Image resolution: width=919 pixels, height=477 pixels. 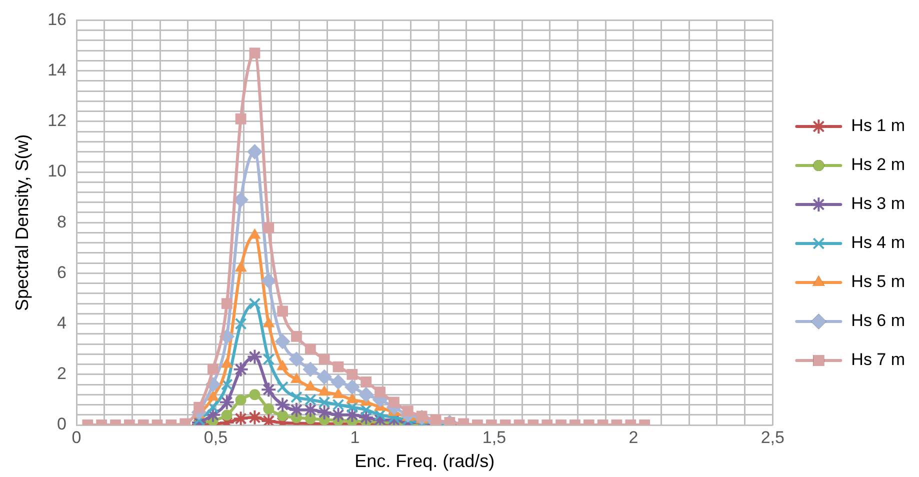 What do you see at coordinates (878, 320) in the screenshot?
I see `legend-label: Hs 6 m` at bounding box center [878, 320].